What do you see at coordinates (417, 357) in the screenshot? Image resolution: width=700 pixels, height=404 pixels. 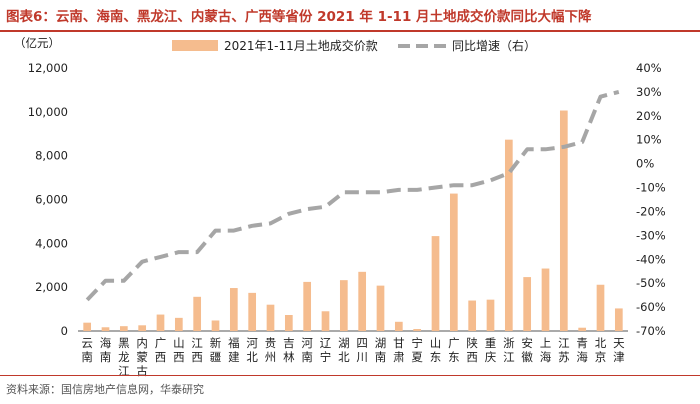 I see `category-label: 夏` at bounding box center [417, 357].